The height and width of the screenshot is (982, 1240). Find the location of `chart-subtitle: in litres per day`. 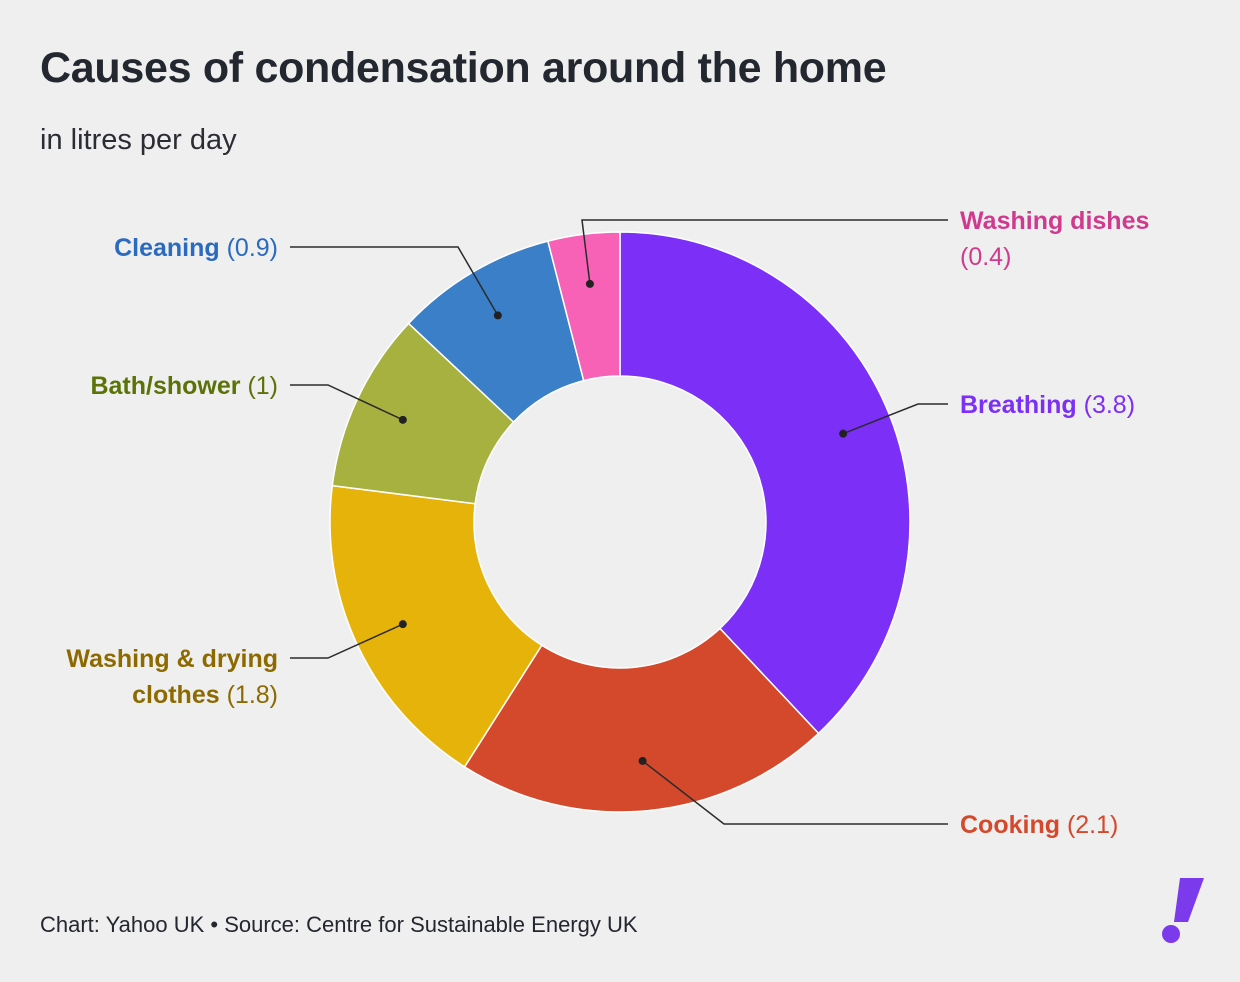

chart-subtitle: in litres per day is located at coordinates (138, 140).